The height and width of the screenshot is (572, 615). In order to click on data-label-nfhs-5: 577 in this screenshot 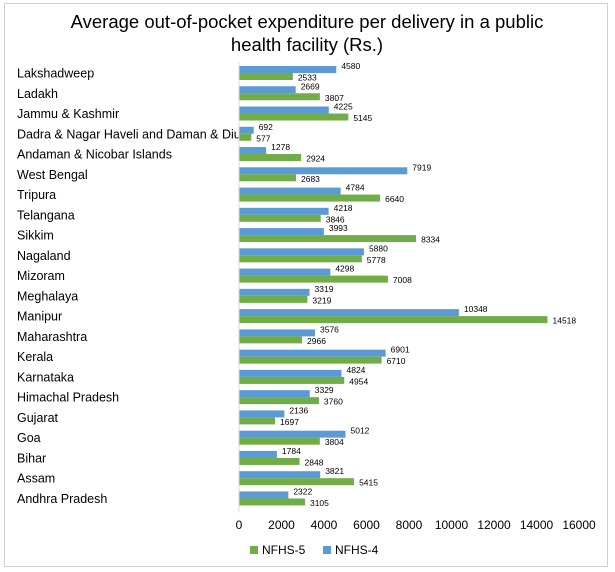, I will do `click(263, 138)`.